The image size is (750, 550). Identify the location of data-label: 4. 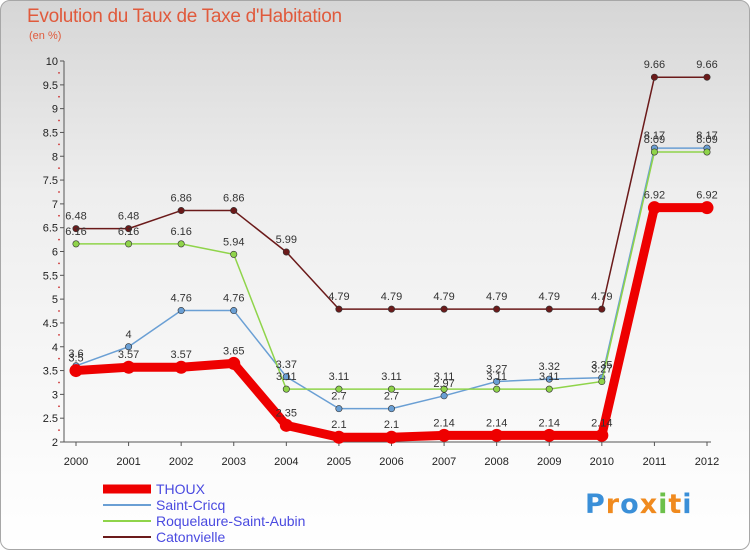
(129, 335).